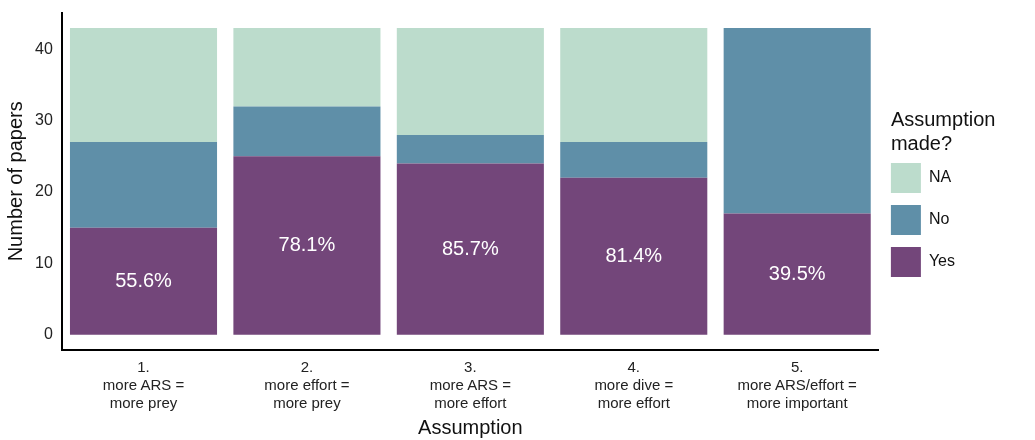 This screenshot has height=440, width=1035. What do you see at coordinates (939, 219) in the screenshot?
I see `legend-label: No` at bounding box center [939, 219].